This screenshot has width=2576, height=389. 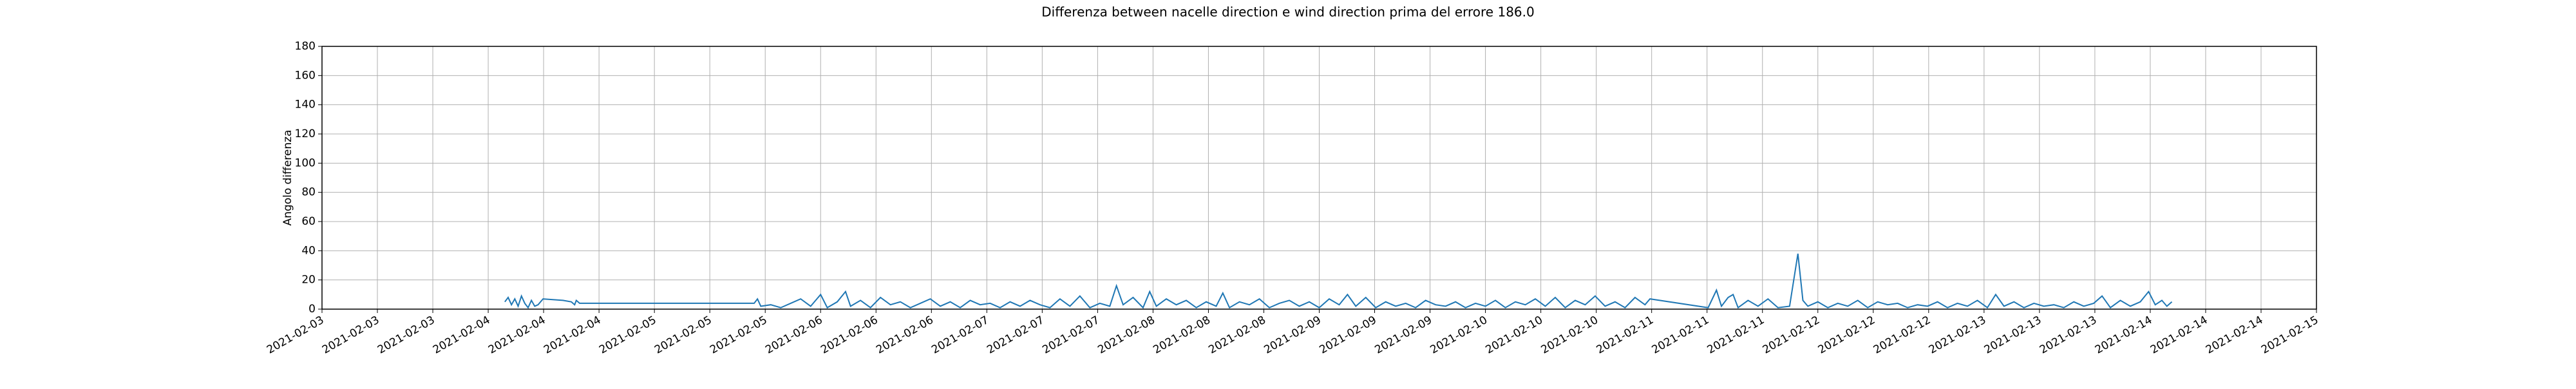 What do you see at coordinates (1339, 281) in the screenshot?
I see `data-line` at bounding box center [1339, 281].